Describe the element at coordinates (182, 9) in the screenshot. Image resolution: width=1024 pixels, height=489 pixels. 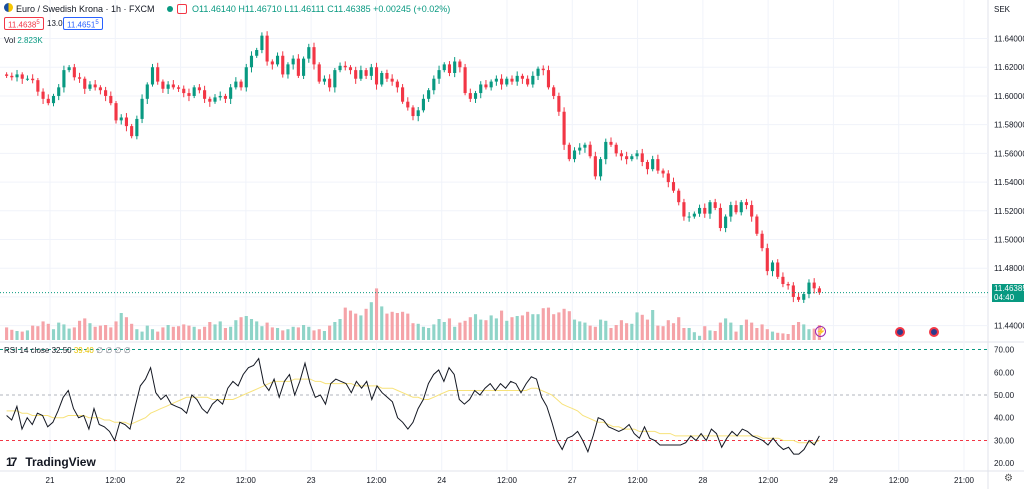
I see `grid-icon` at that location.